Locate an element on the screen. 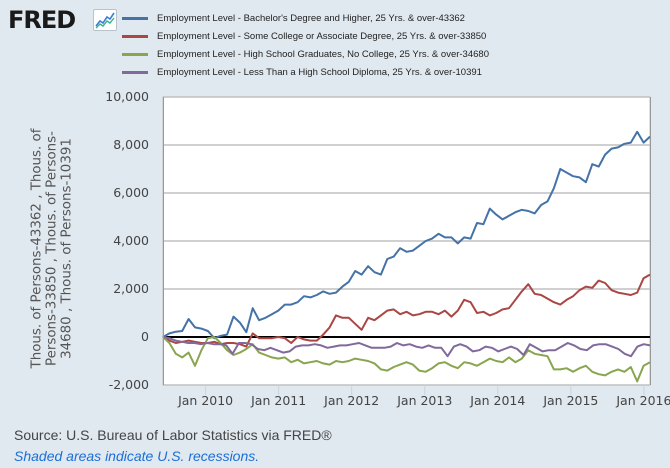 The width and height of the screenshot is (670, 468). x-tick-label: Jan 2011 is located at coordinates (278, 400).